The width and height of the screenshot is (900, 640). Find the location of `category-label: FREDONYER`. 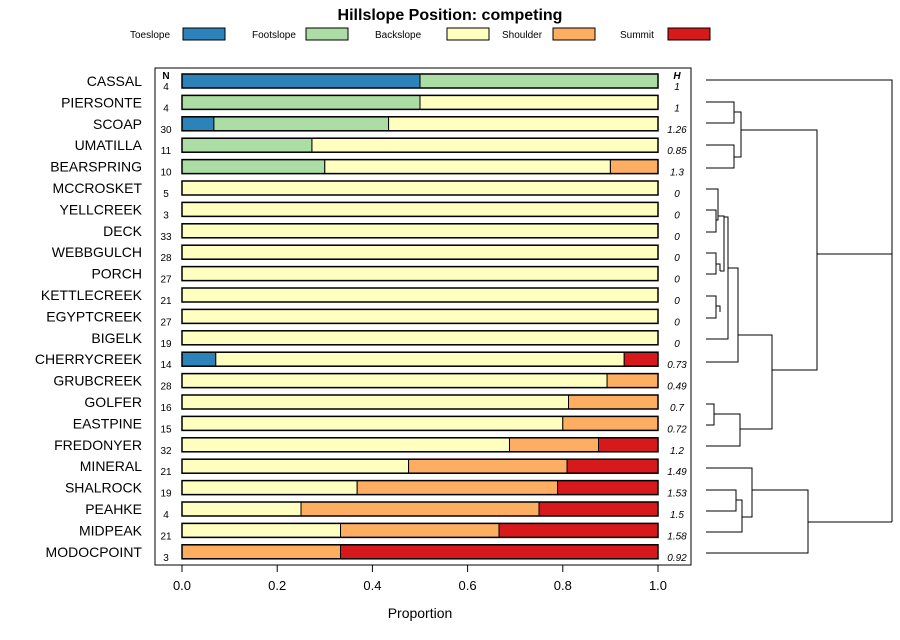

category-label: FREDONYER is located at coordinates (98, 445).